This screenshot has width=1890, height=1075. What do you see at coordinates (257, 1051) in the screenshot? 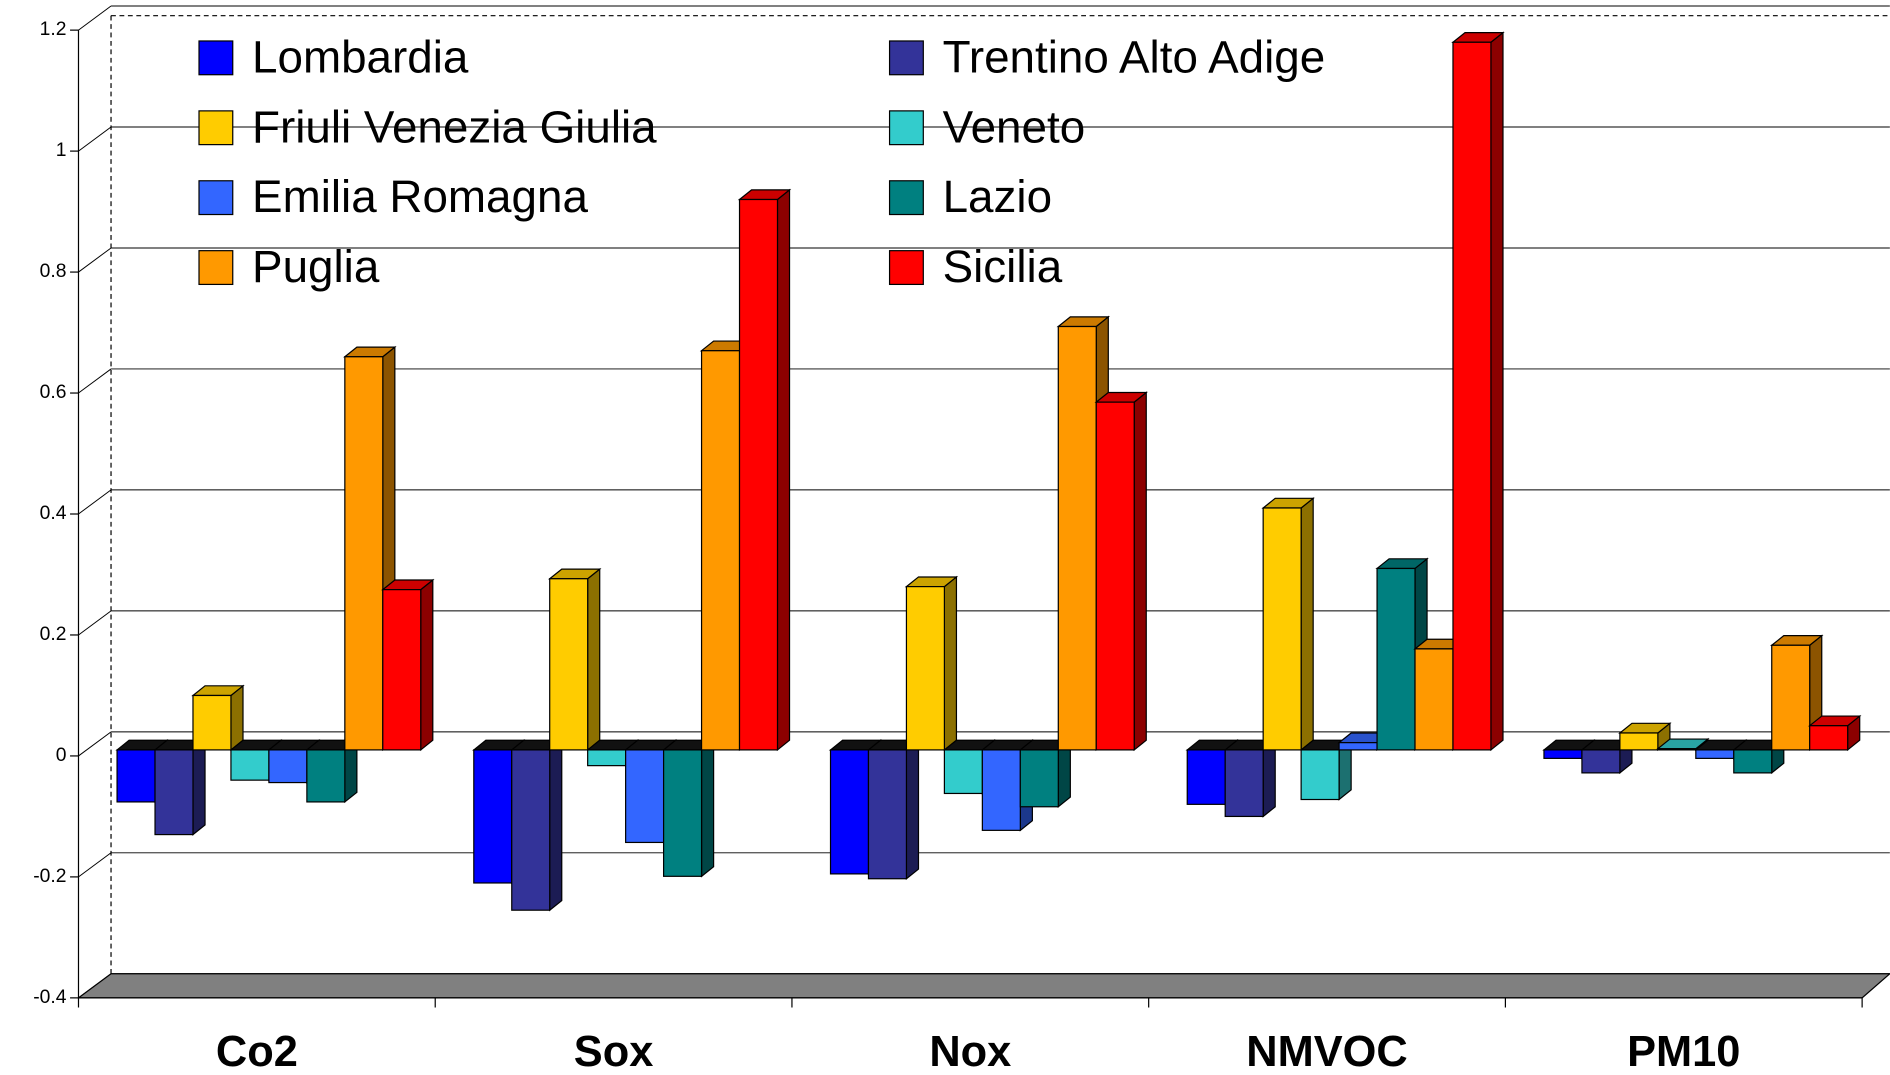
I see `x-tick-label: Co2` at bounding box center [257, 1051].